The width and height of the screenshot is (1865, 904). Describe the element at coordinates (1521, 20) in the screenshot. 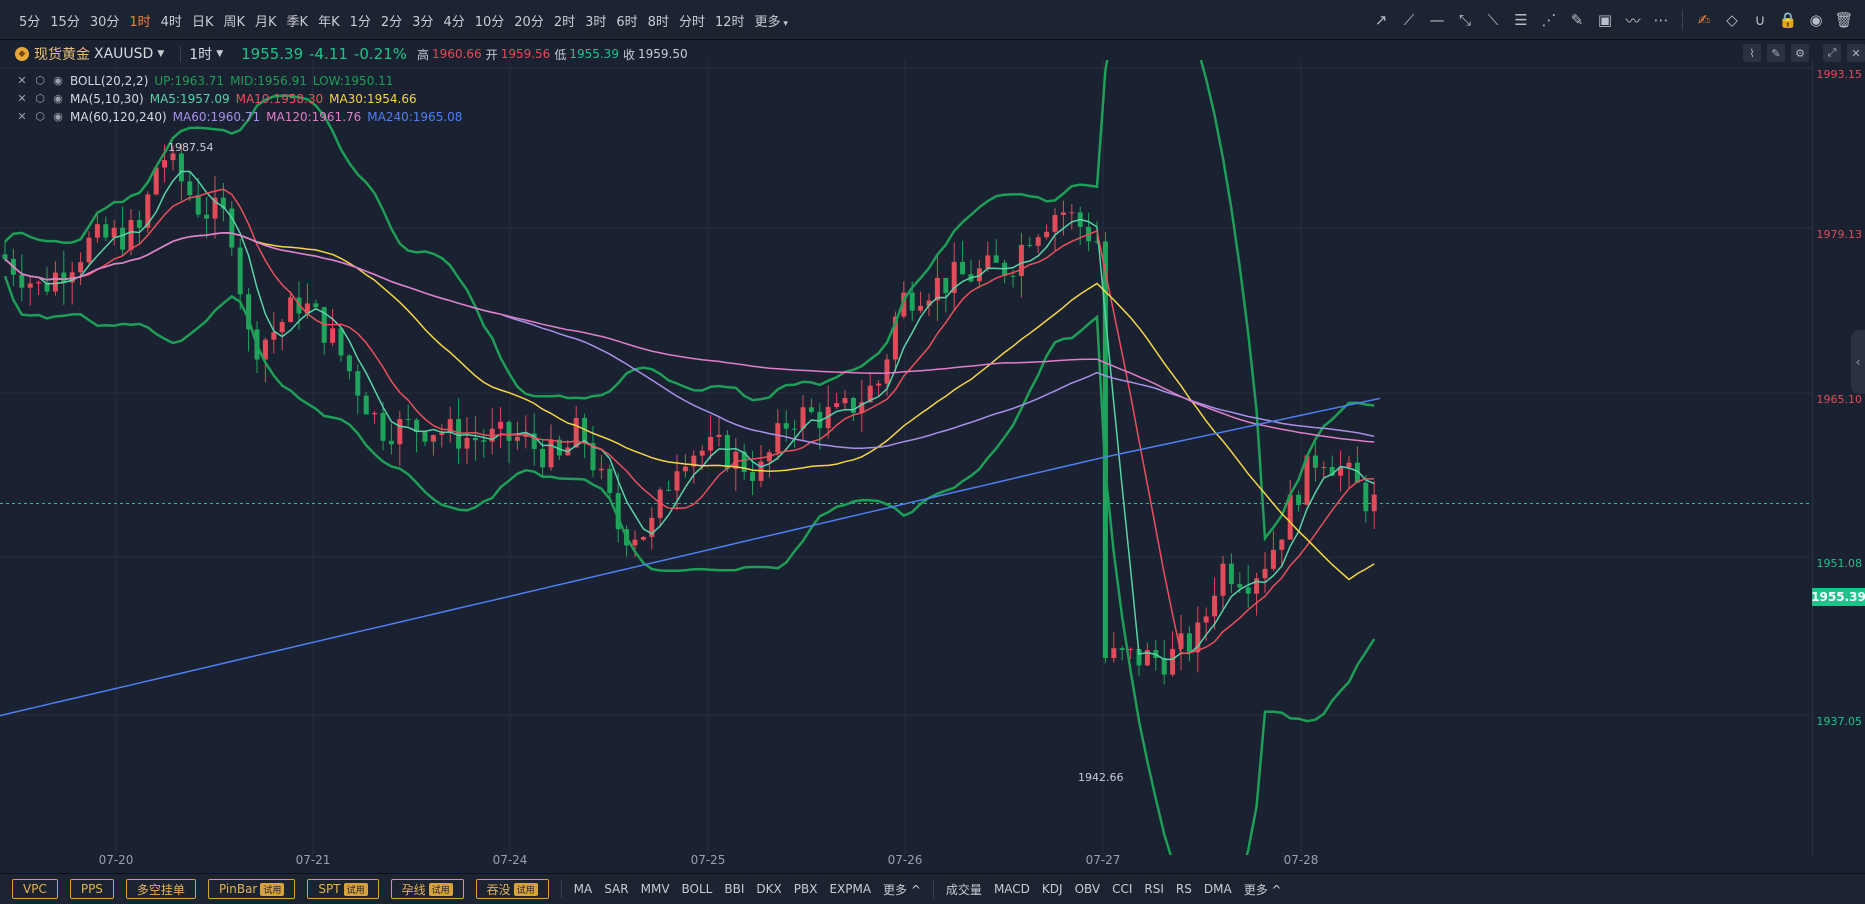

I see `fibonacci-icon: ☰` at that location.